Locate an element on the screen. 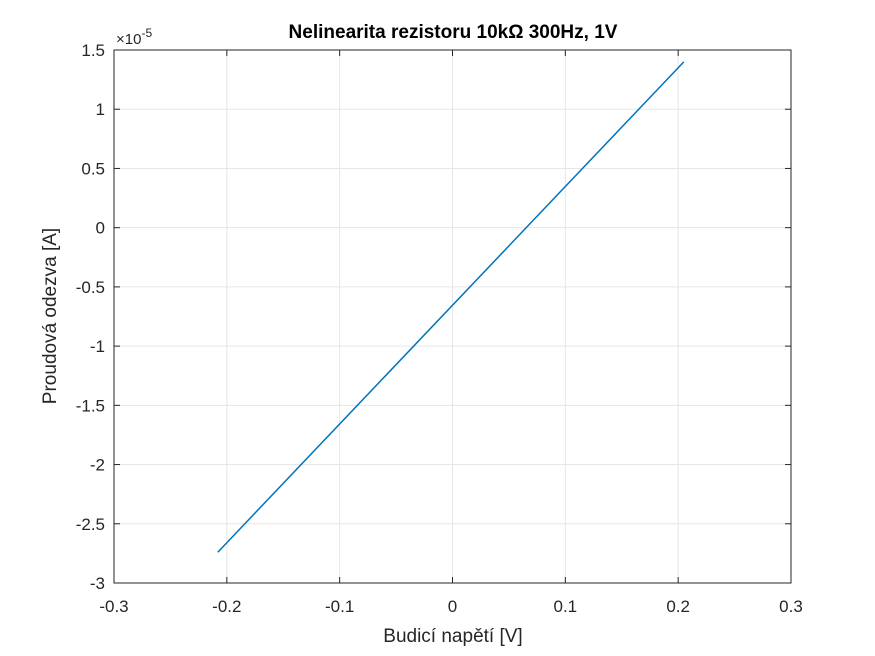 This screenshot has height=656, width=875. y-tick-label: -2.5 is located at coordinates (90, 524).